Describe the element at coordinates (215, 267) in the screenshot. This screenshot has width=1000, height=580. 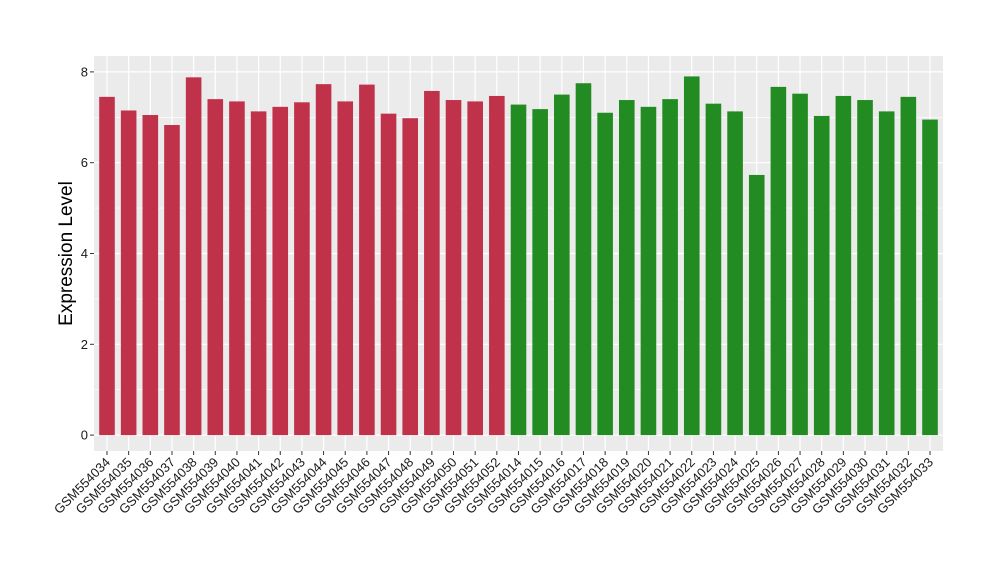
I see `bar-gsm554039` at that location.